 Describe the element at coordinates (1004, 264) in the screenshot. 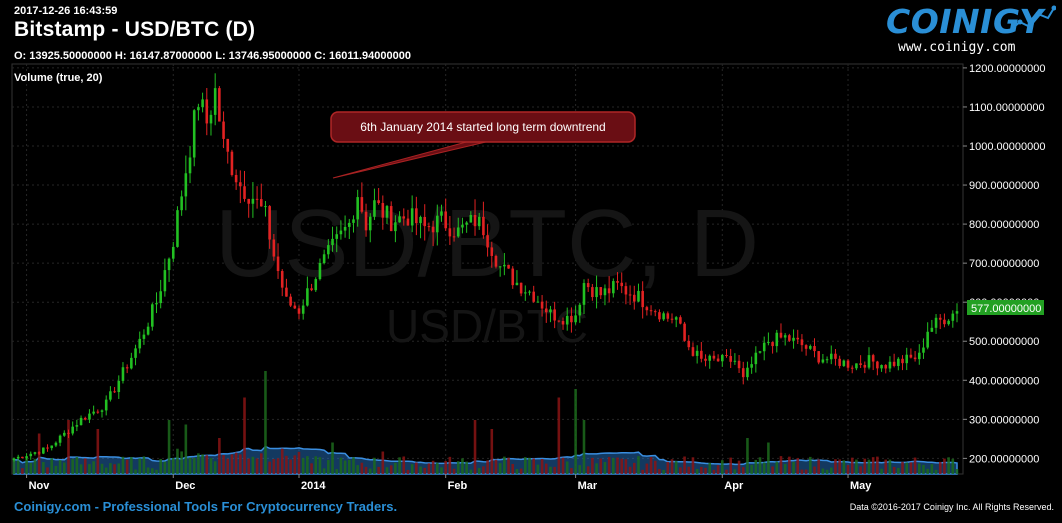

I see `y-tick-label: 700.00000000` at that location.